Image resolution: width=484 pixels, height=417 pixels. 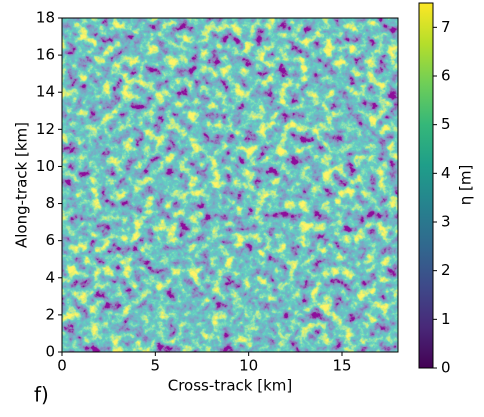 I want to click on x-tick-label: 0, so click(x=62, y=366).